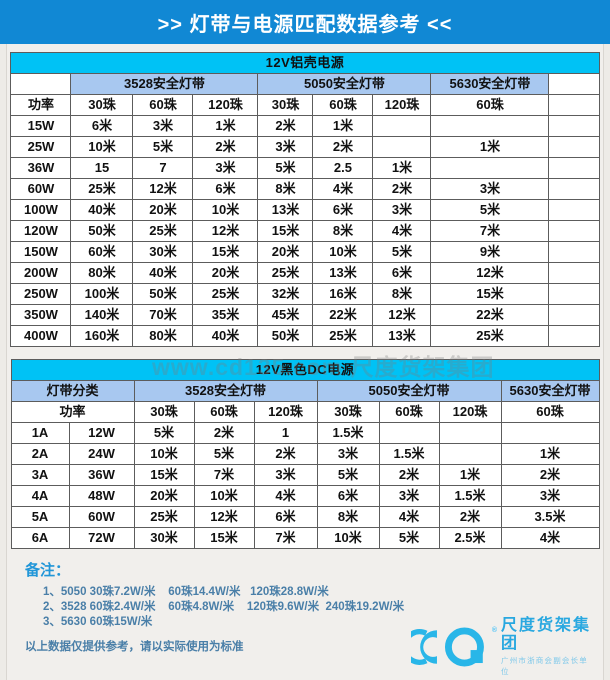  Describe the element at coordinates (409, 496) in the screenshot. I see `table2-r3-c6: 3米` at that location.